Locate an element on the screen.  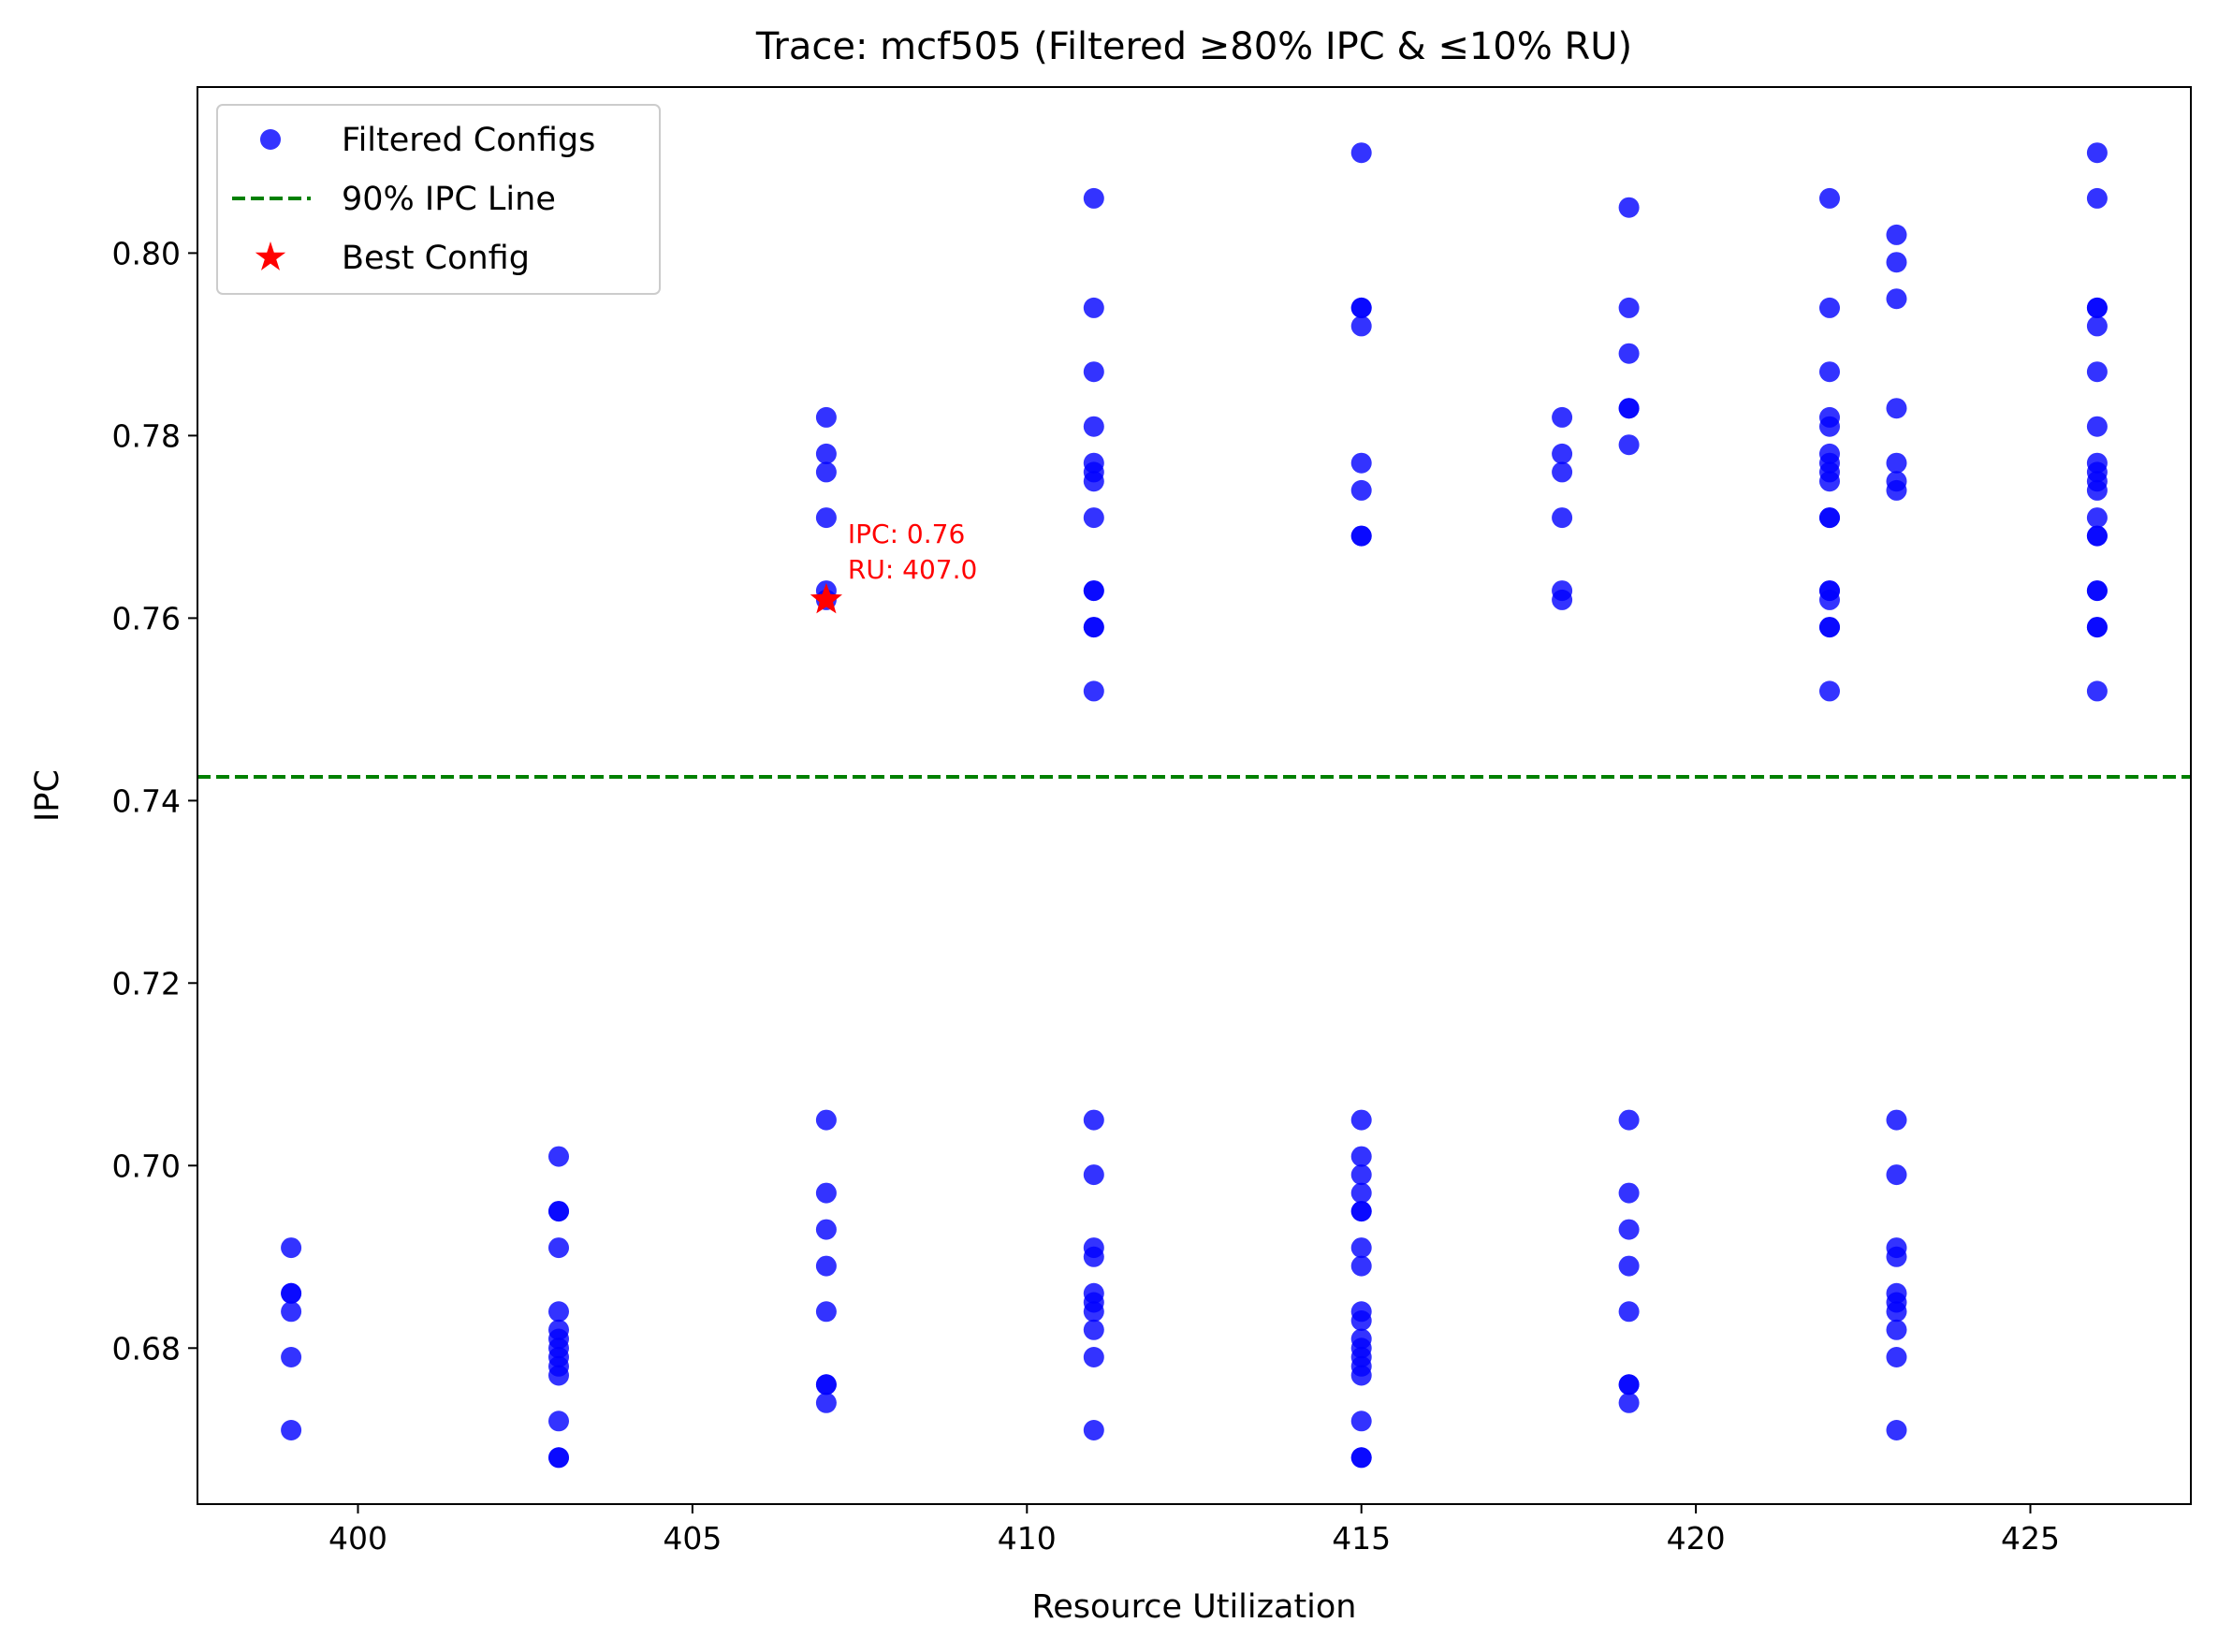
x-tick-label: 425 is located at coordinates (2031, 1539).